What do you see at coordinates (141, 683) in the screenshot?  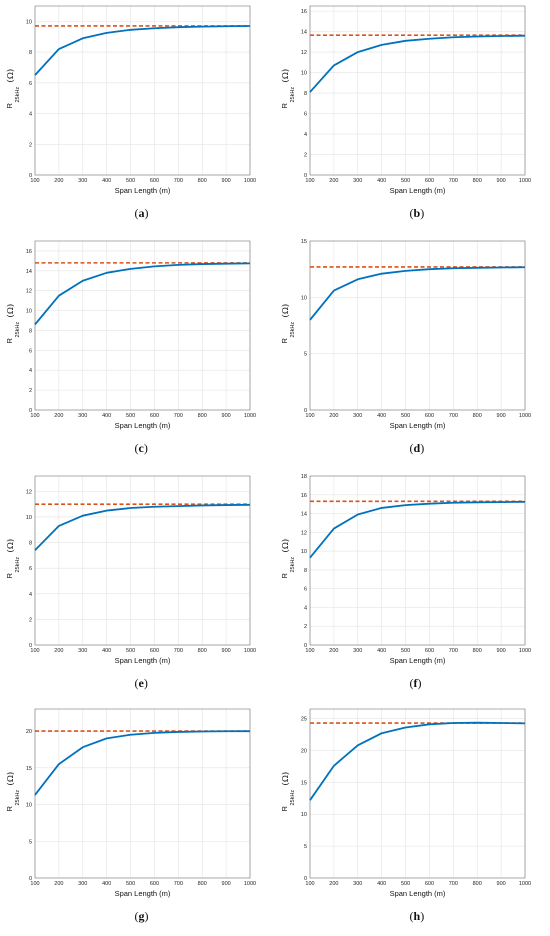 I see `caption-letter: e` at bounding box center [141, 683].